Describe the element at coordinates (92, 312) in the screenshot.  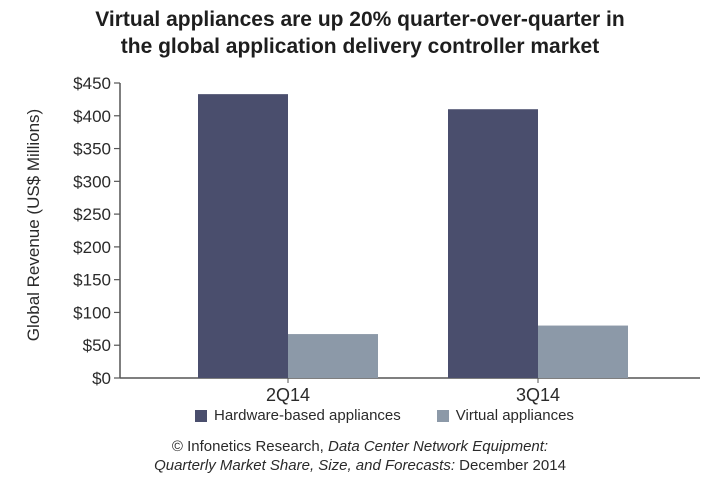
I see `y-tick-label: $100` at that location.